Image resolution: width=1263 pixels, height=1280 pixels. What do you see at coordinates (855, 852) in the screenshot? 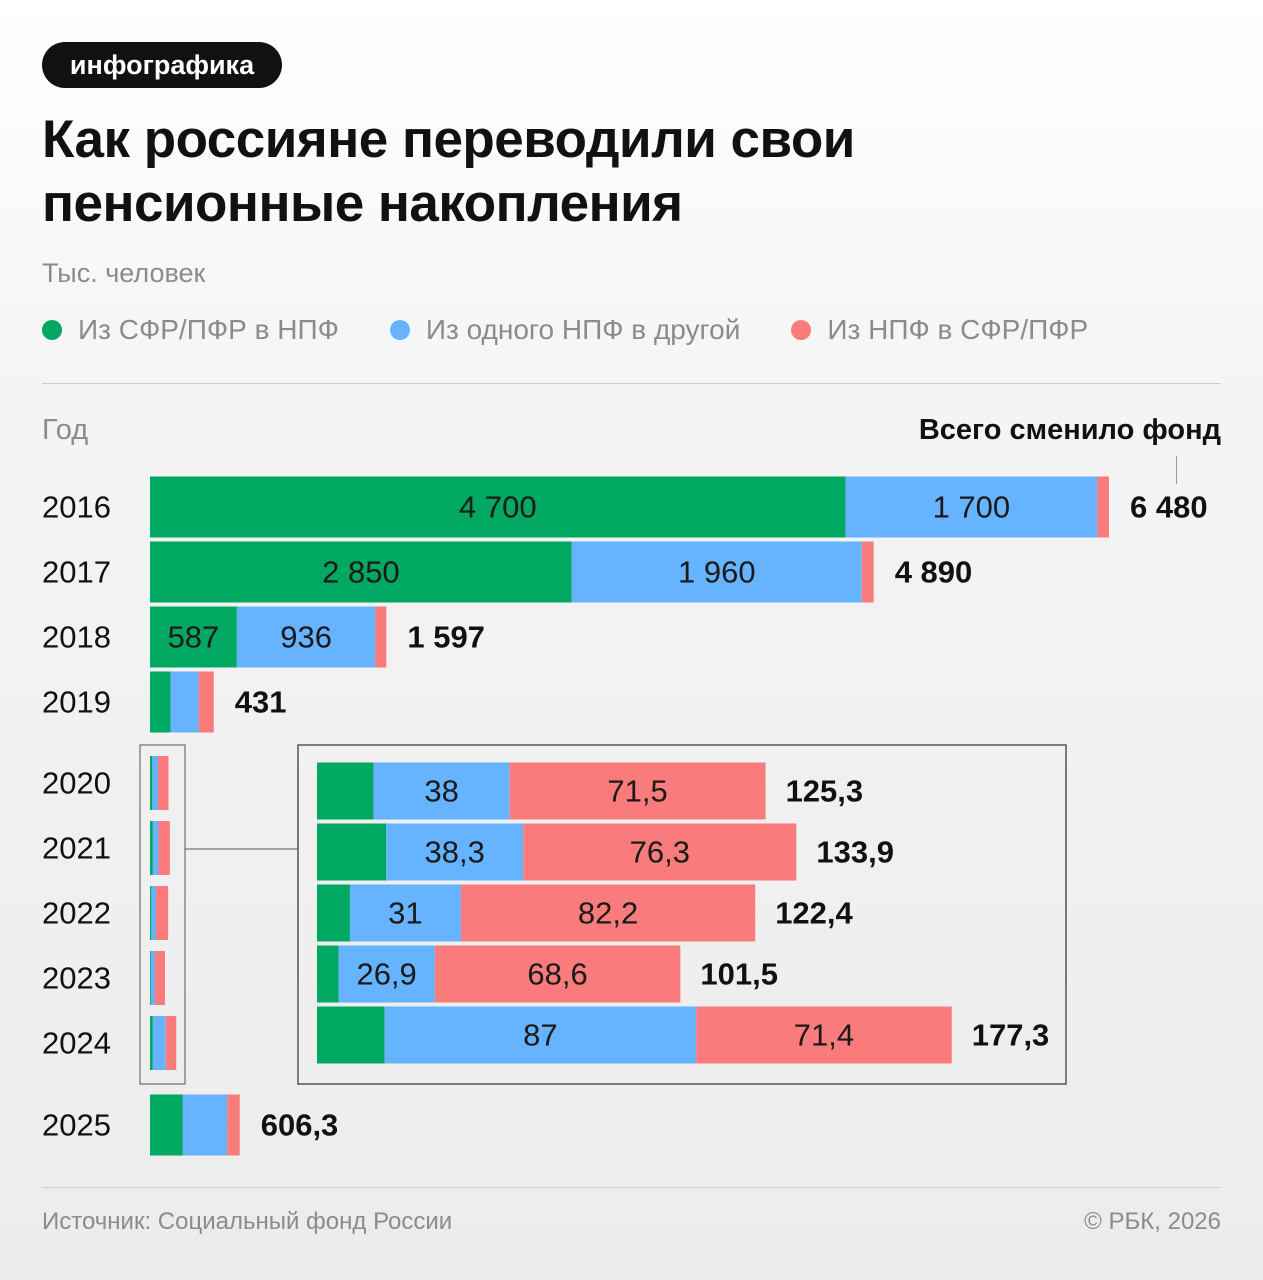
I see `zoom-total-label: 133,9` at bounding box center [855, 852].